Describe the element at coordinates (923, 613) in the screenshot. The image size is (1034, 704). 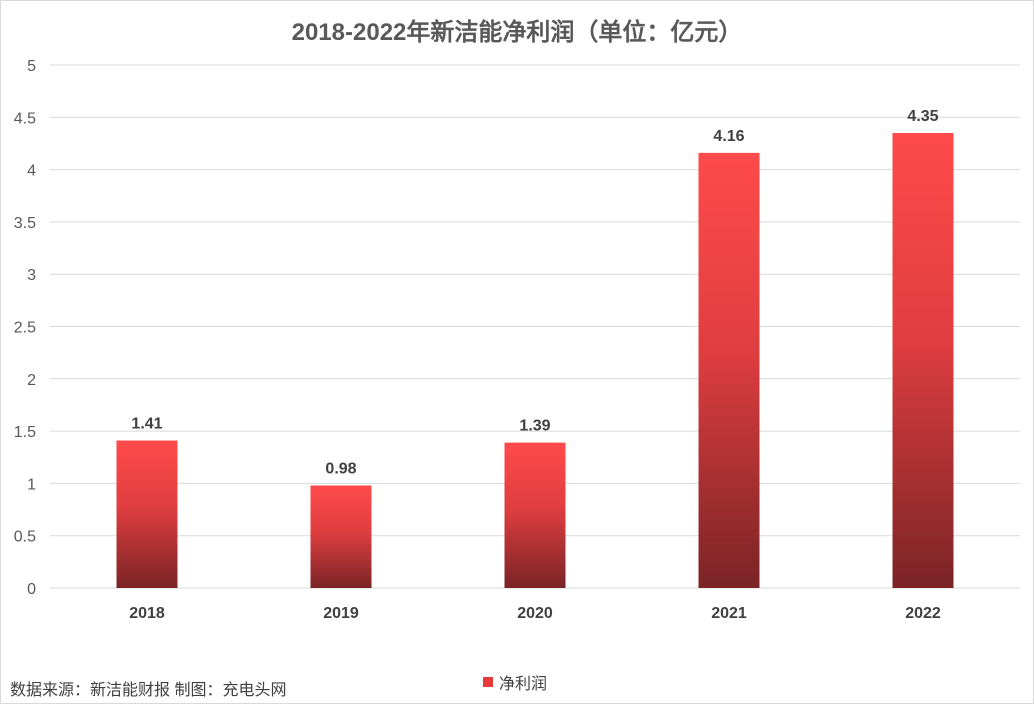
I see `x-tick-label: 2022` at that location.